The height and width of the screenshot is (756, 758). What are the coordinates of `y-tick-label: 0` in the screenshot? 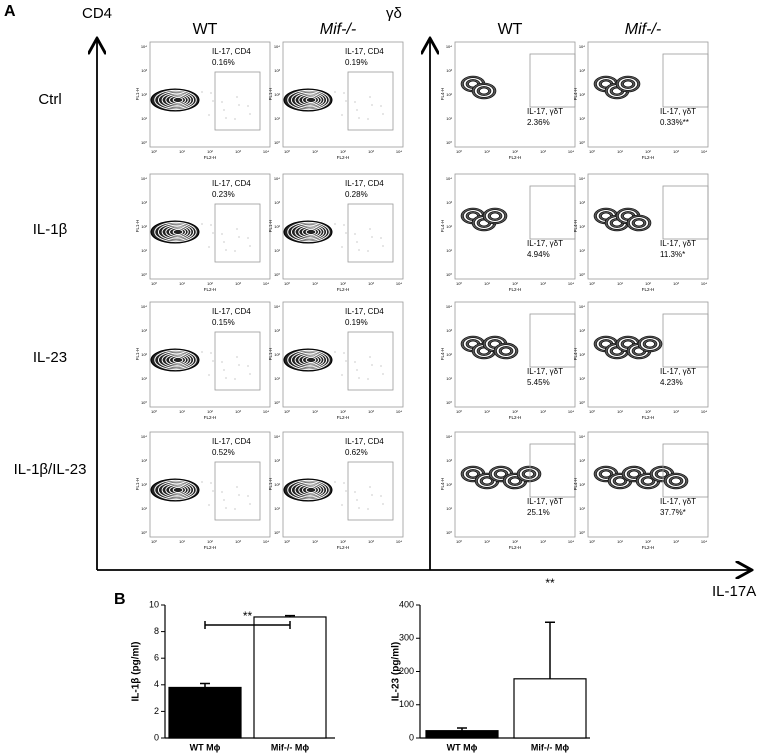 It's located at (411, 737).